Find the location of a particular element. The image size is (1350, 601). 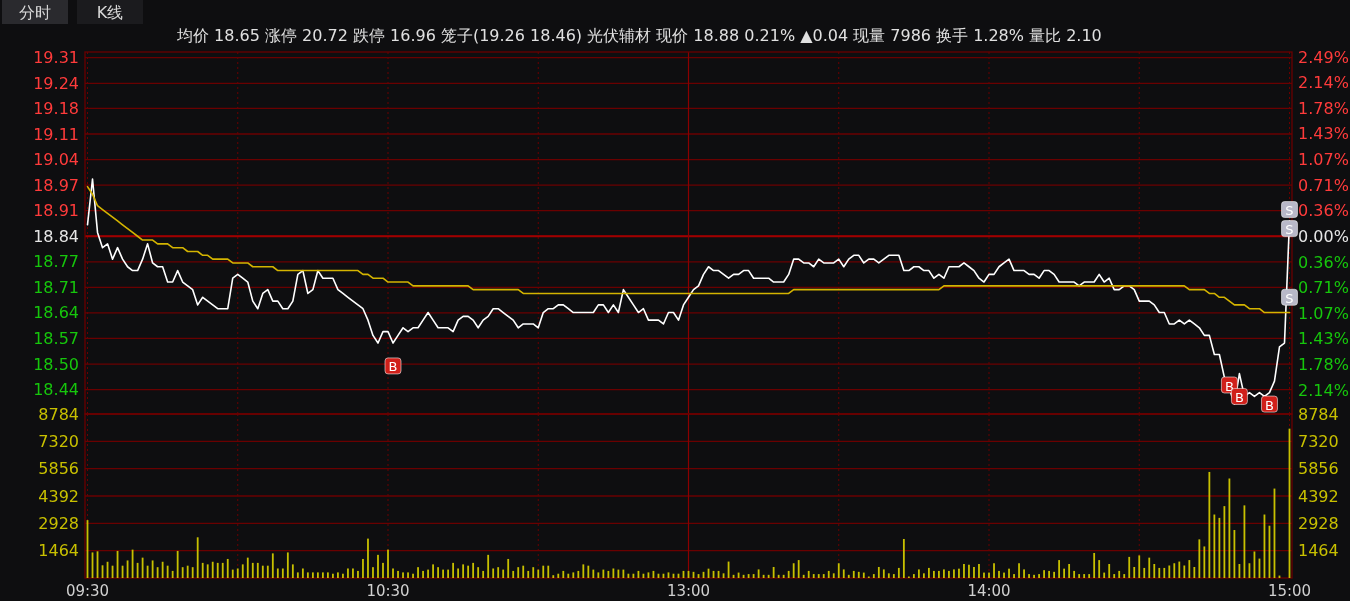

x-tick-label: 15:00 is located at coordinates (1289, 591).